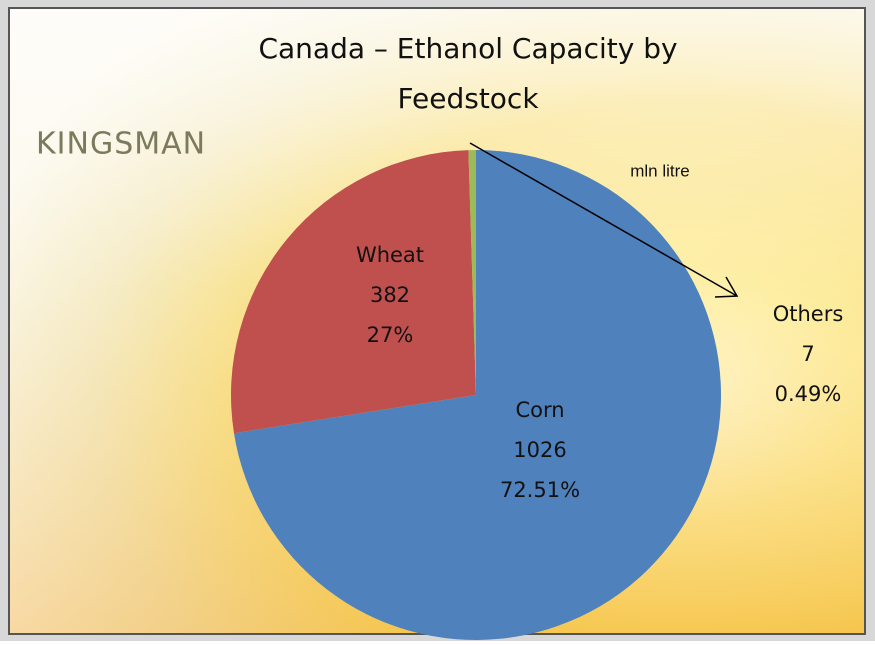 Image resolution: width=875 pixels, height=645 pixels. Describe the element at coordinates (808, 394) in the screenshot. I see `slice-label-percent: 0.49%` at that location.